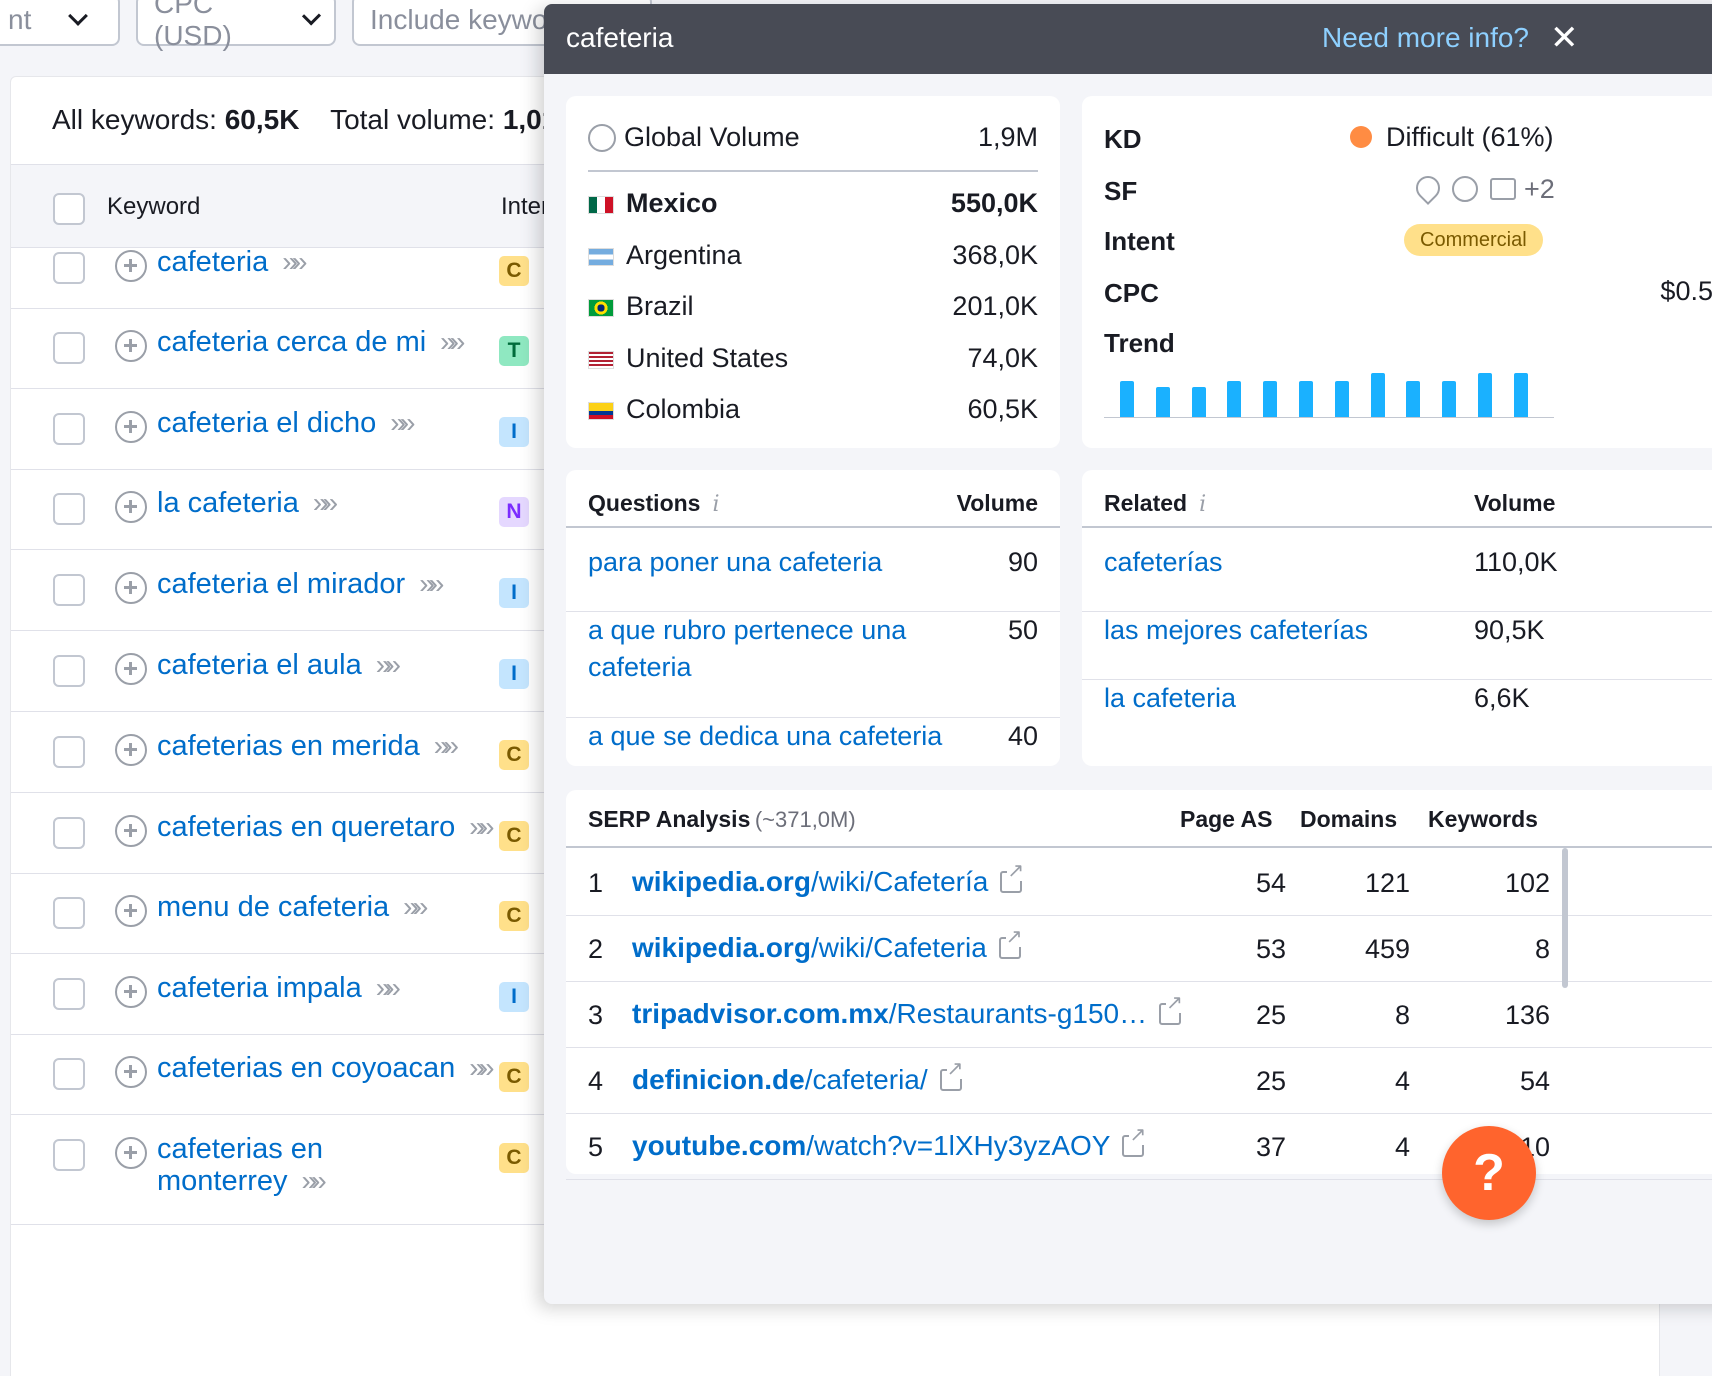 This screenshot has width=1712, height=1376. I want to click on keyword-text: cafeterias en monterrey, so click(240, 1165).